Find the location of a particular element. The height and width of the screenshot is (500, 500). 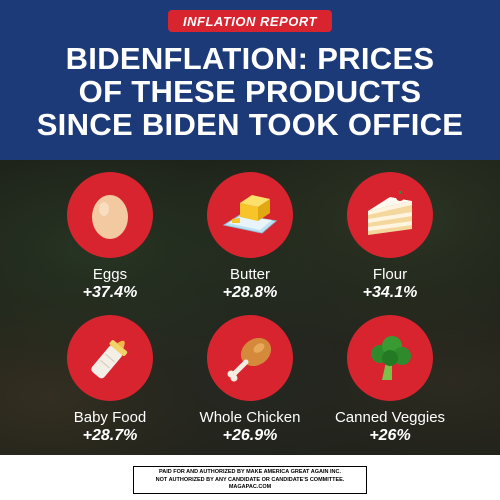

product-flour: Flour +34.1% is located at coordinates (390, 242).